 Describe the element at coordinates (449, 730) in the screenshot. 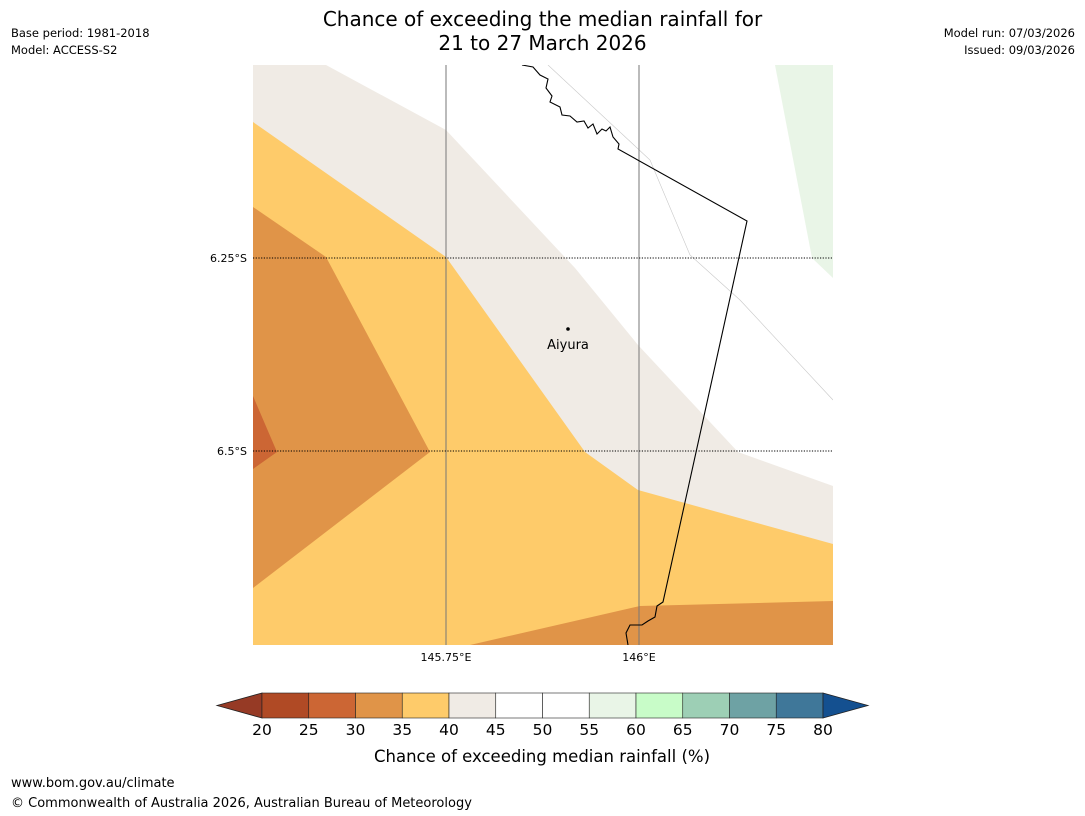

I see `colorbar-tick-label: 40` at that location.